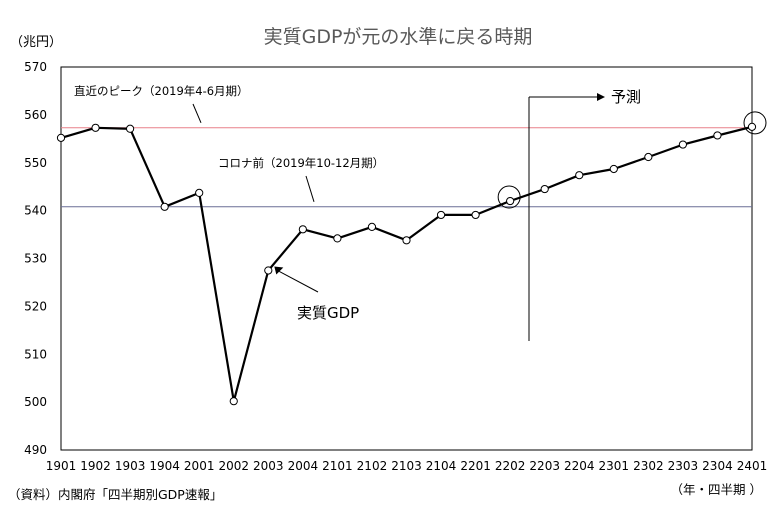  Describe the element at coordinates (717, 466) in the screenshot. I see `x-tick-label: 2304` at that location.